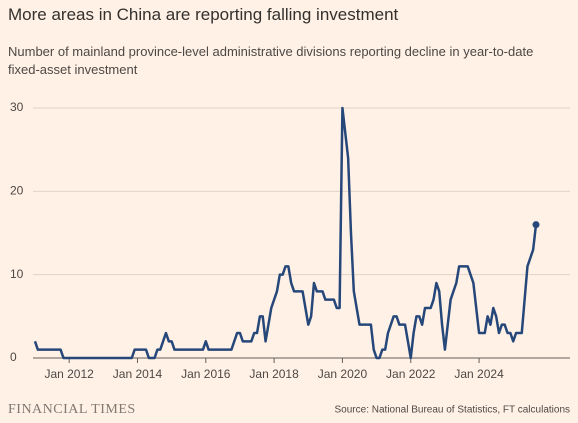 The width and height of the screenshot is (578, 423). I want to click on x-tick-label: Jan 2014, so click(138, 374).